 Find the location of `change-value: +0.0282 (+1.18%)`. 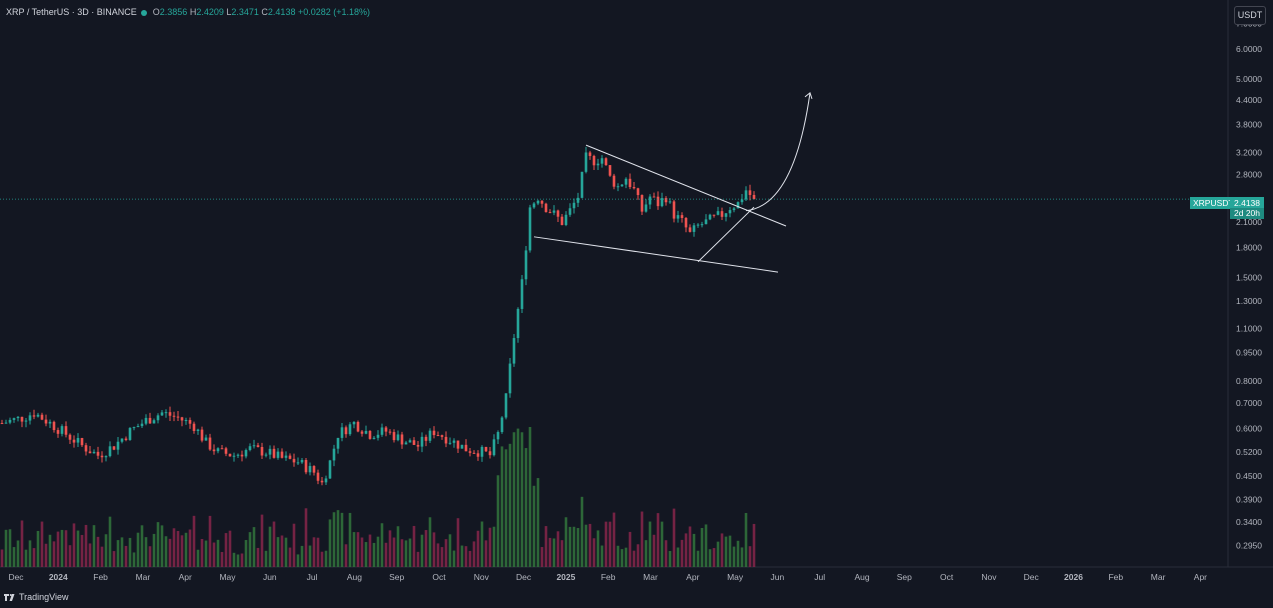

change-value: +0.0282 (+1.18%) is located at coordinates (334, 12).